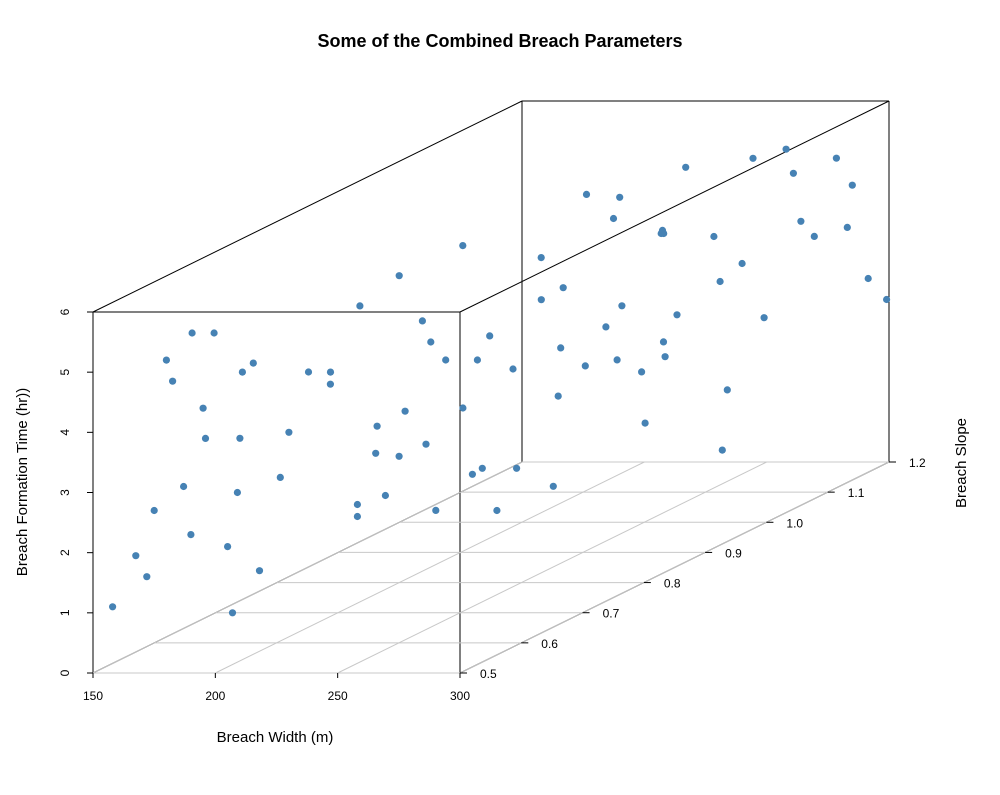  What do you see at coordinates (733, 553) in the screenshot?
I see `y-tick-label: 0.9` at bounding box center [733, 553].